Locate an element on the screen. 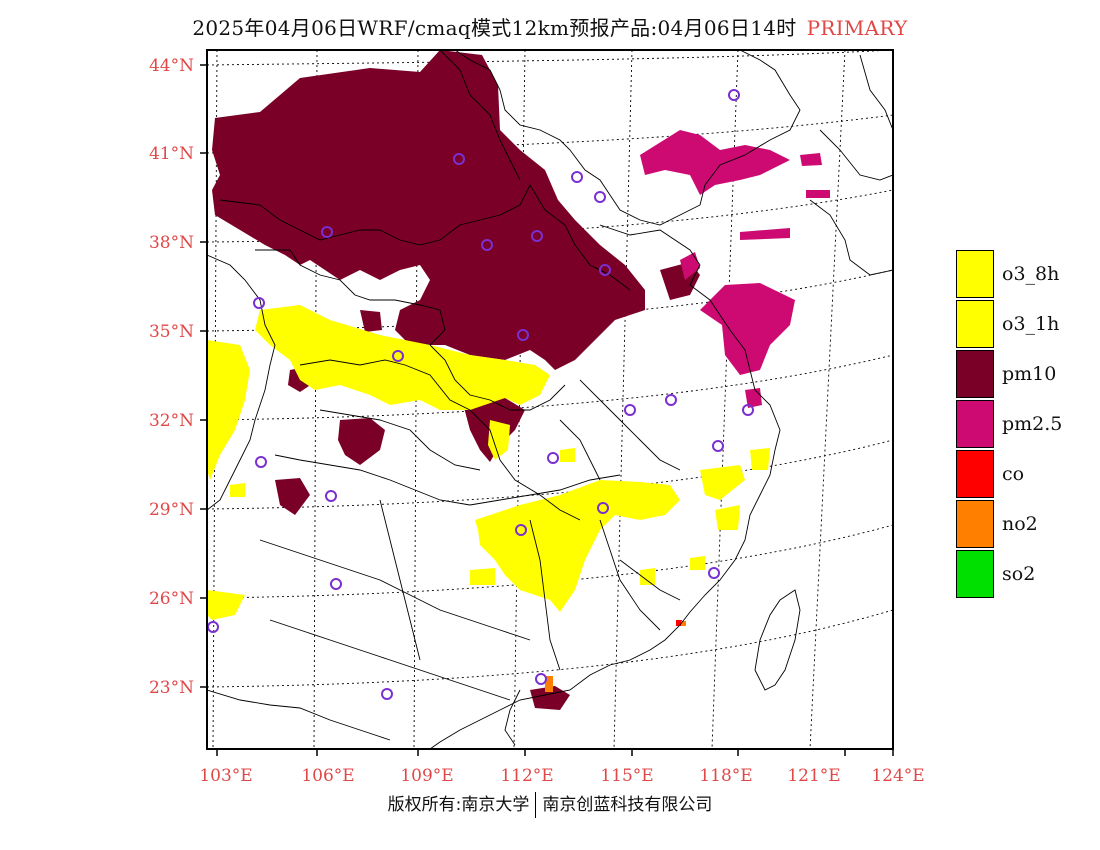  lon-label-115: 115°E is located at coordinates (626, 776).